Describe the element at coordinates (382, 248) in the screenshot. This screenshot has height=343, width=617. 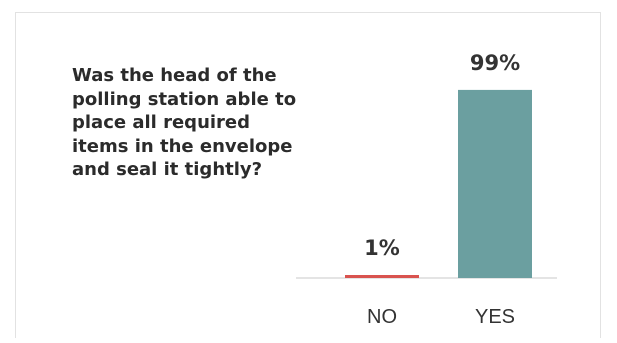
I see `value-label-no: 1%` at that location.